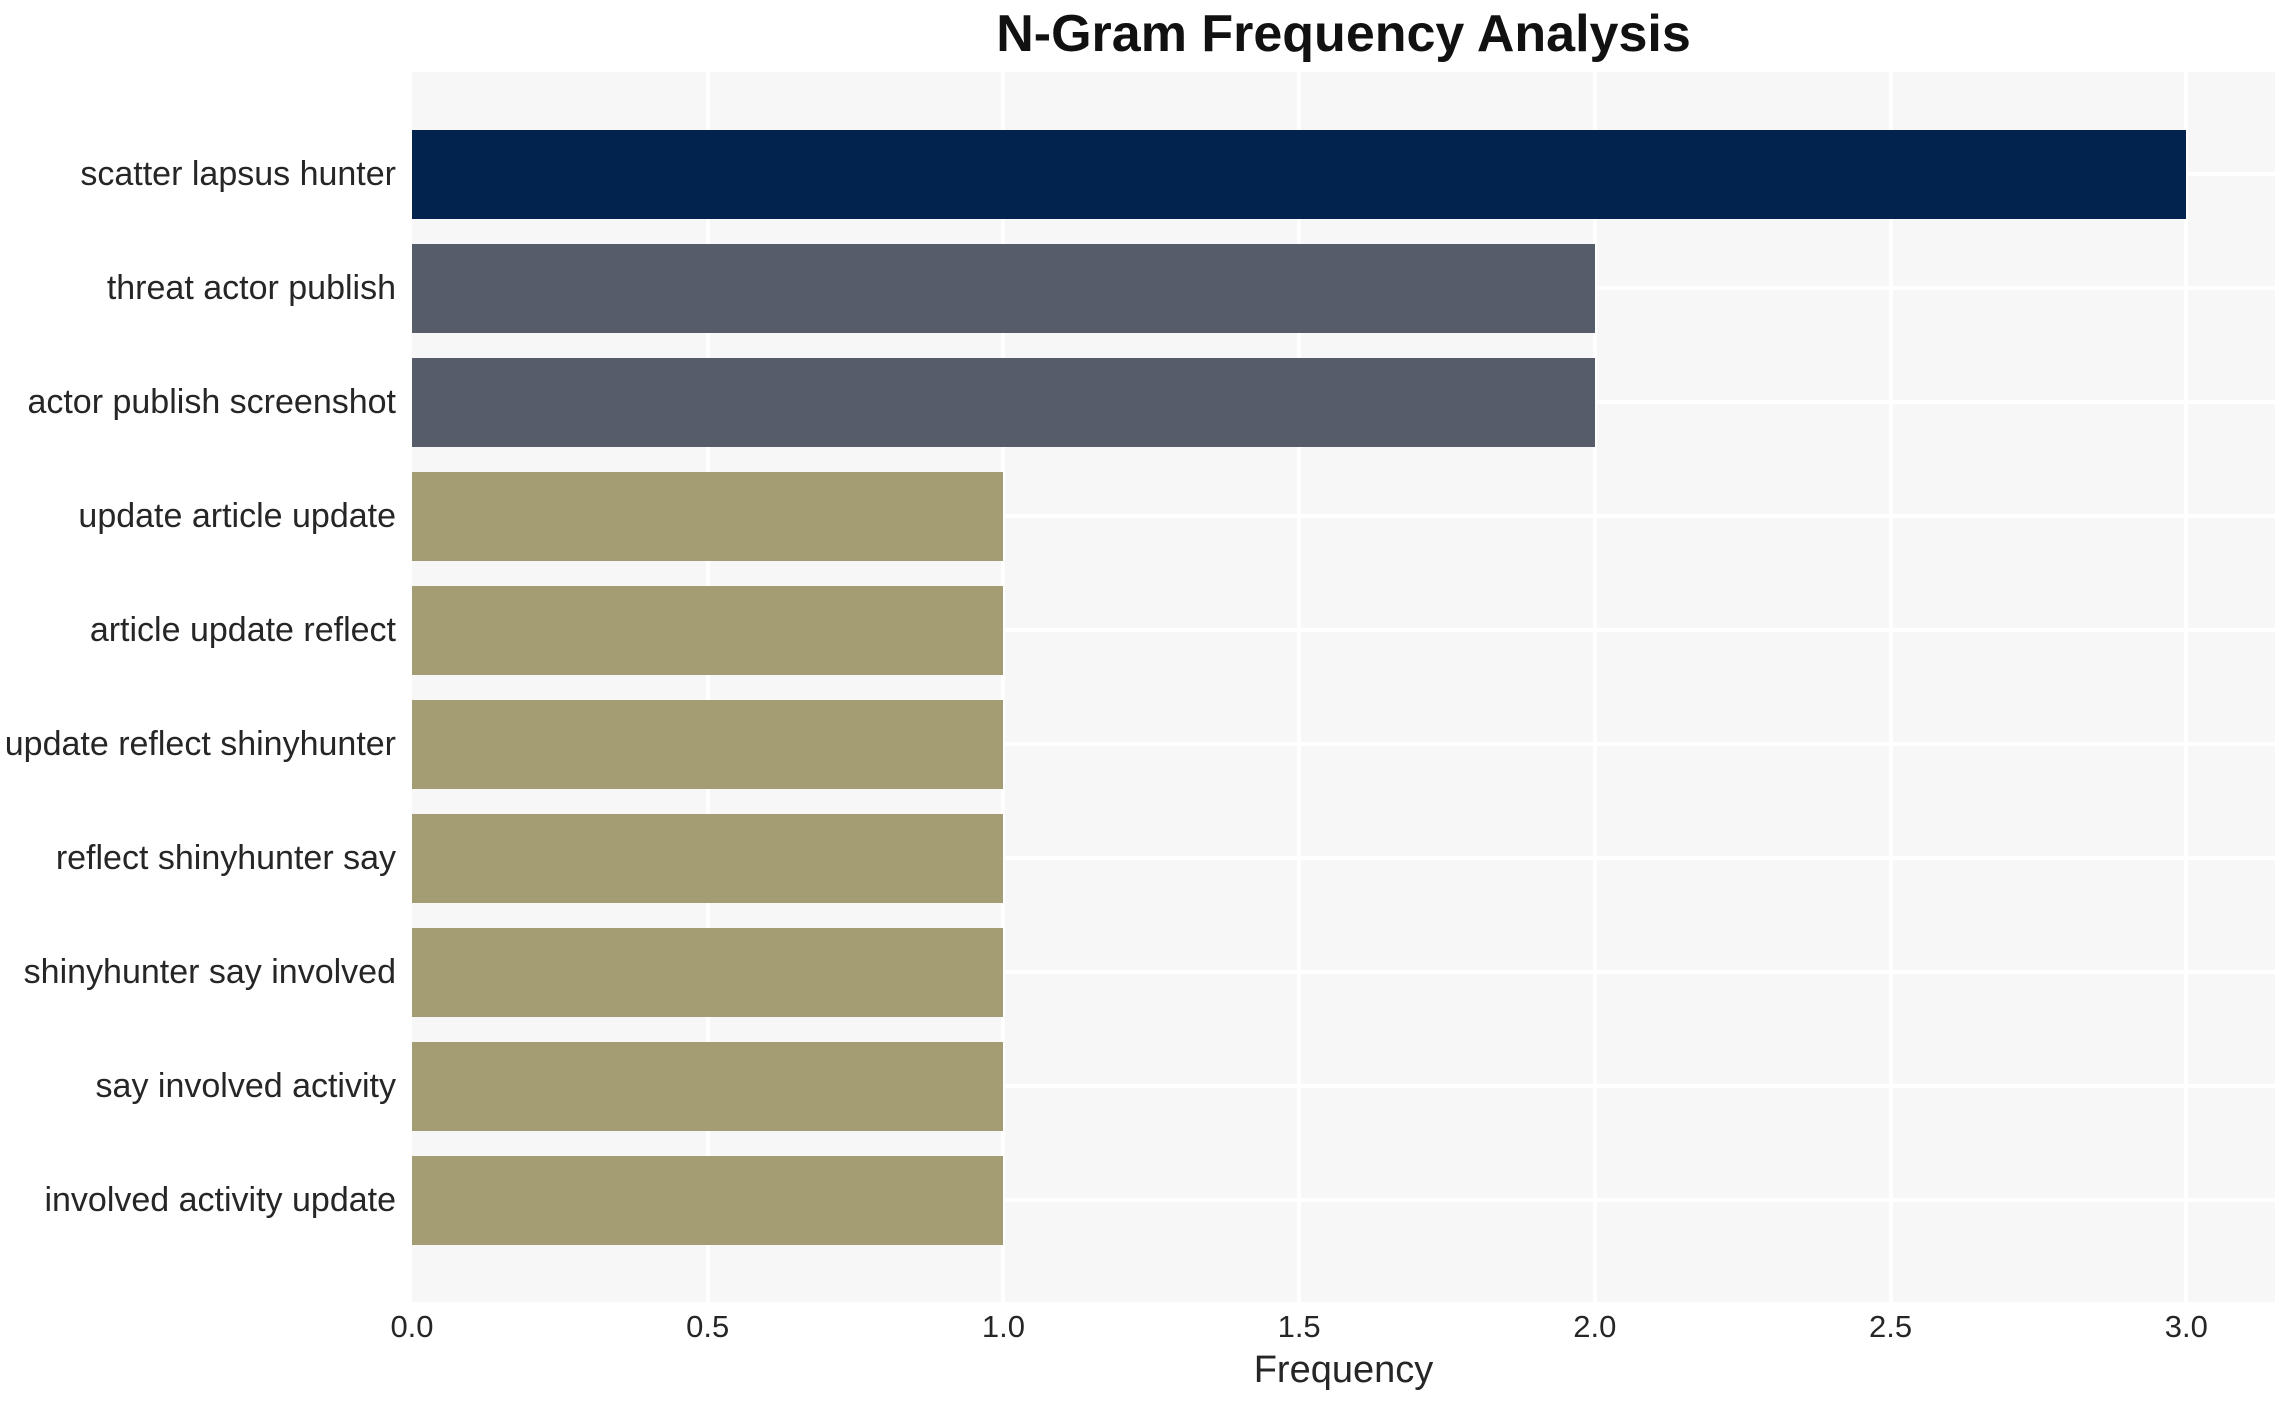  What do you see at coordinates (1343, 34) in the screenshot?
I see `chart-title: N-Gram Frequency Analysis` at bounding box center [1343, 34].